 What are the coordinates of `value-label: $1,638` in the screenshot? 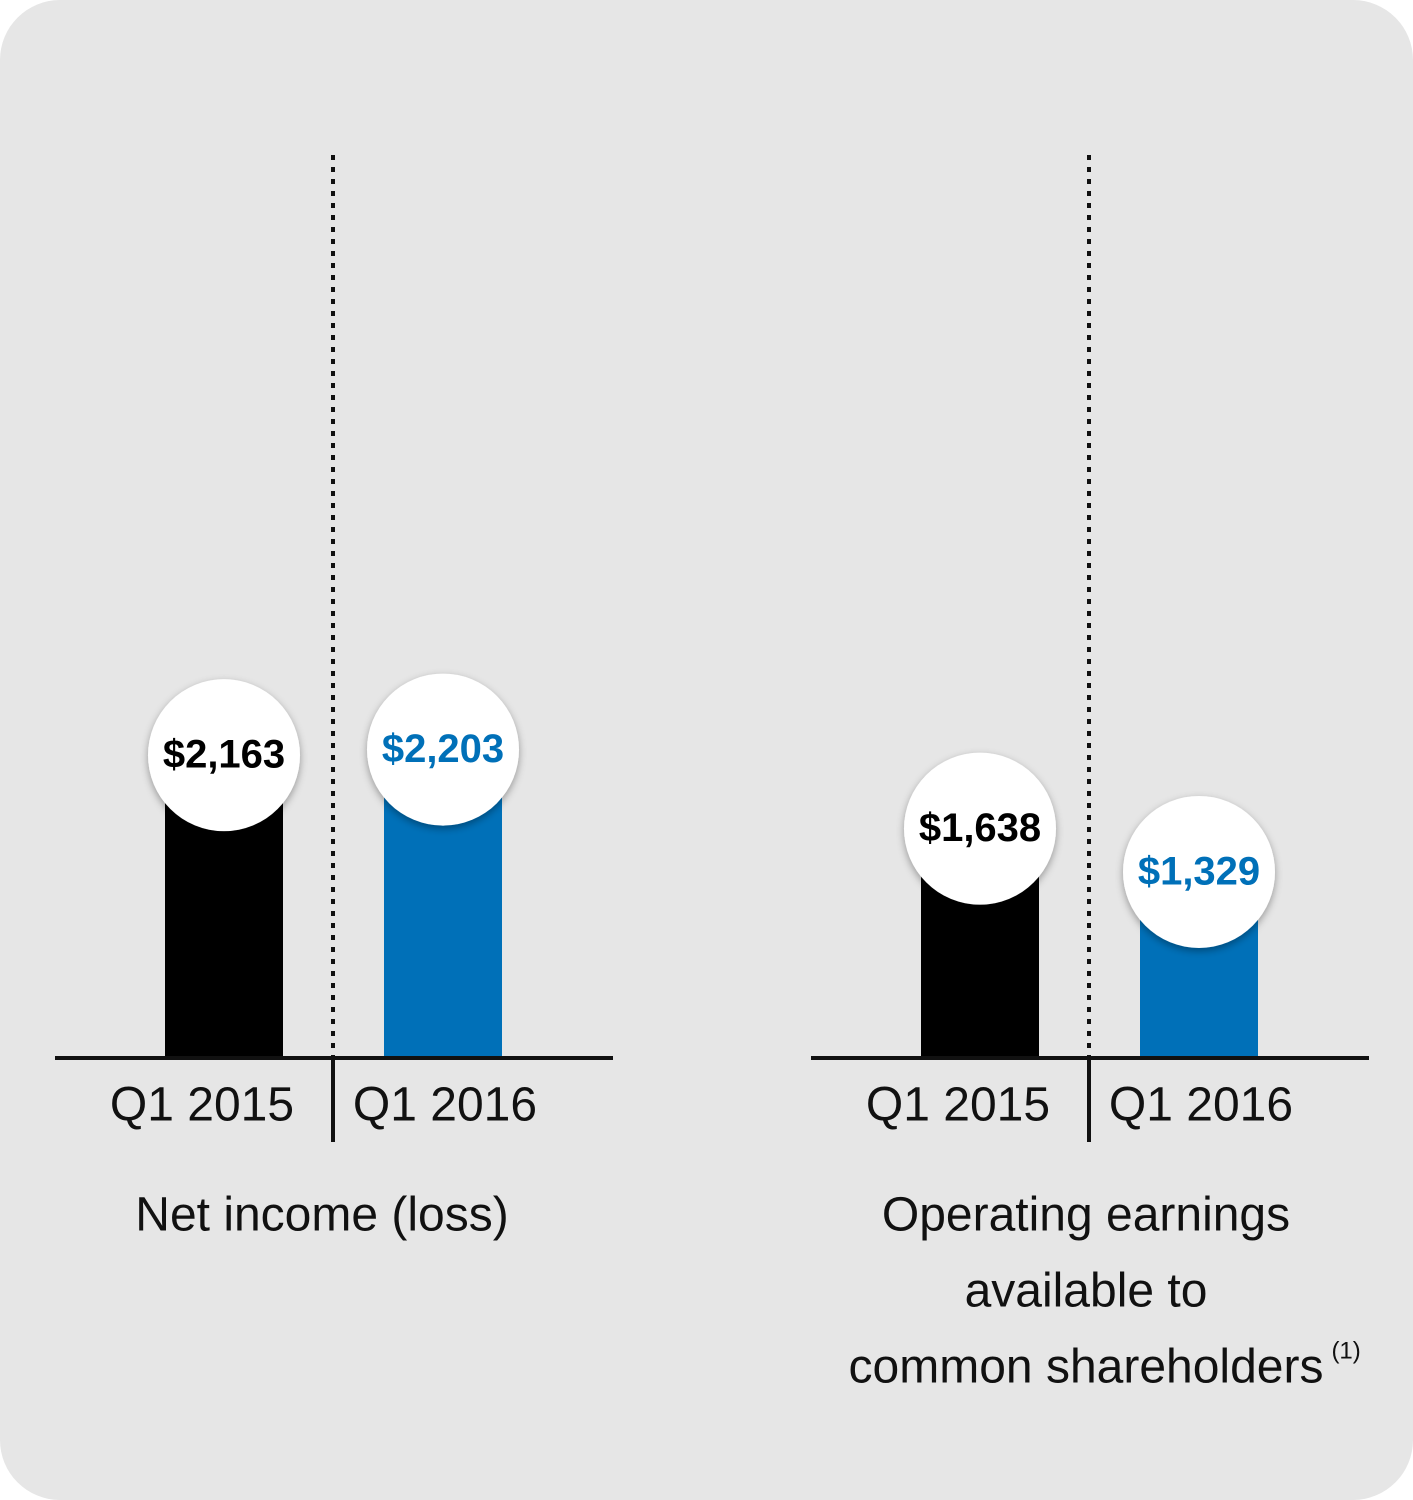 It's located at (980, 828).